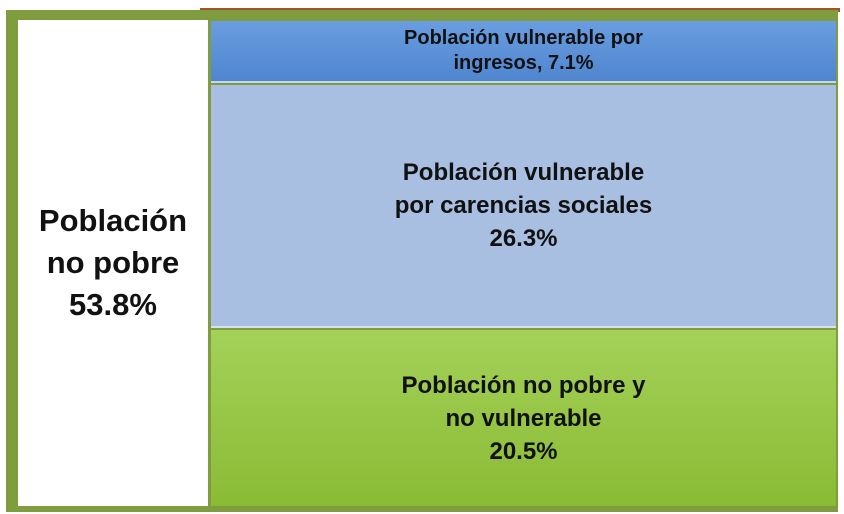 The width and height of the screenshot is (844, 514). Describe the element at coordinates (523, 451) in the screenshot. I see `label-line: 20.5%` at that location.